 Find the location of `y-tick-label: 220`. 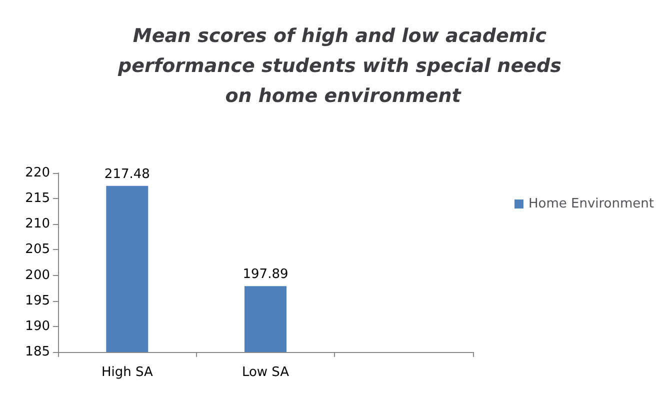

y-tick-label: 220 is located at coordinates (37, 173).